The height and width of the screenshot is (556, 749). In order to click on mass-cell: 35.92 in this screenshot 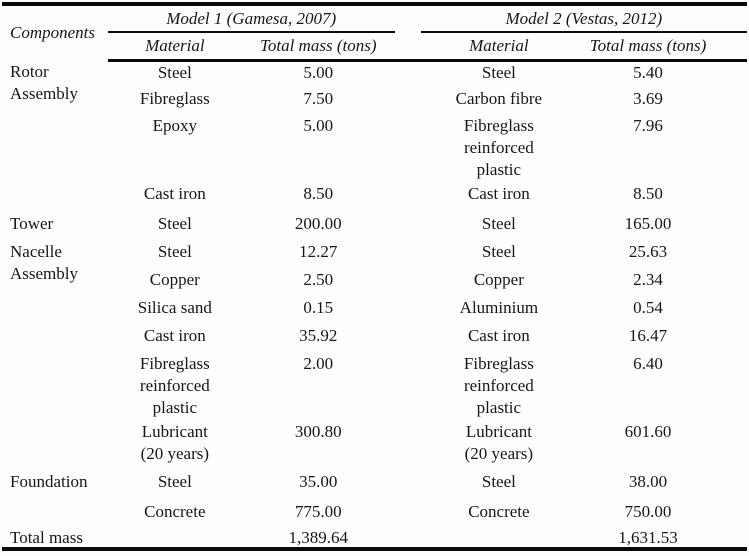, I will do `click(318, 335)`.